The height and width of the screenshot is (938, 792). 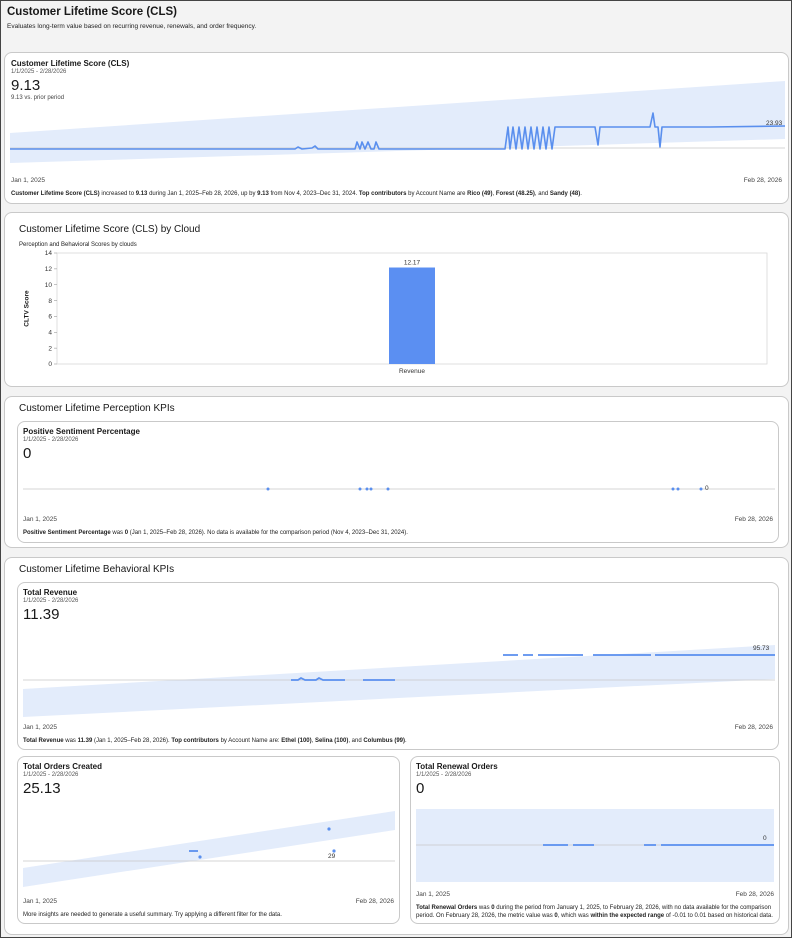 What do you see at coordinates (420, 788) in the screenshot?
I see `total-renewal-value: 0` at bounding box center [420, 788].